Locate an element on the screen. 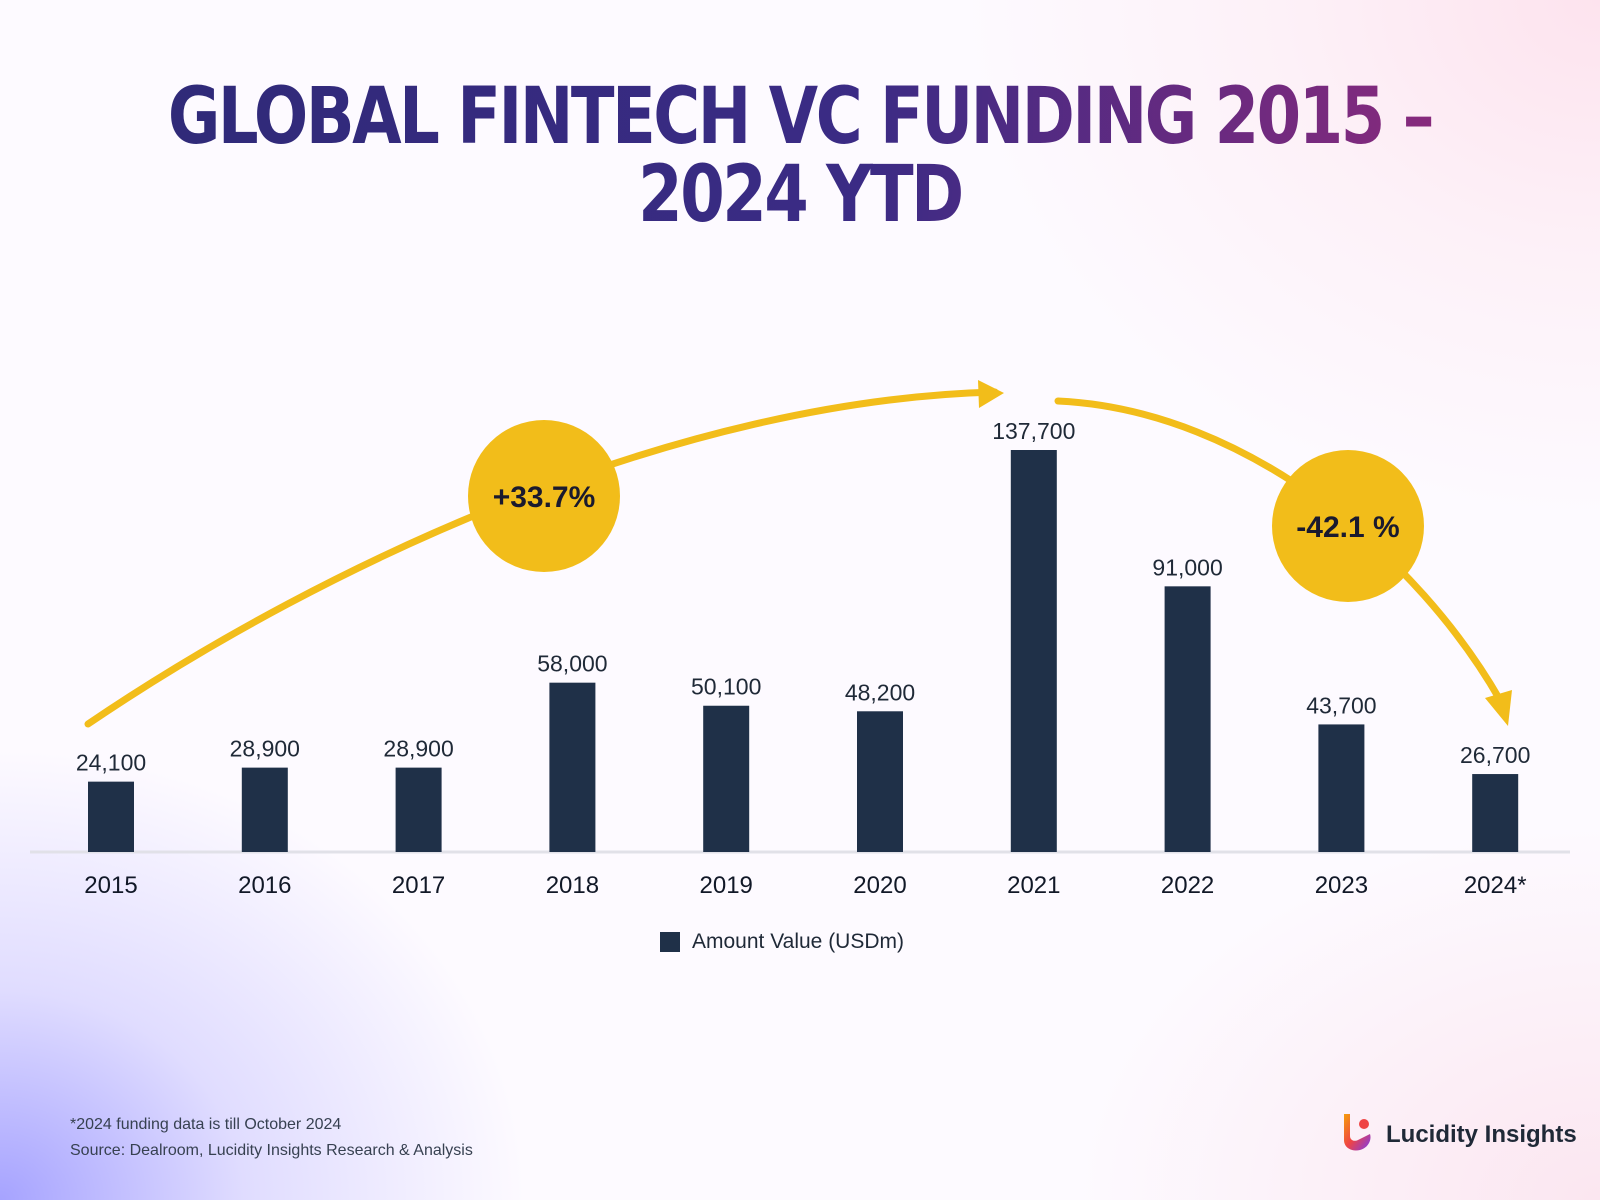  value-label-2022: 91,000 is located at coordinates (1187, 567).